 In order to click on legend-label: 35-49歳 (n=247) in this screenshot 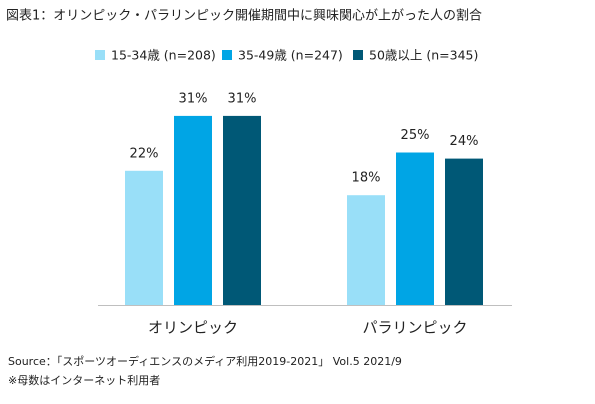, I will do `click(290, 55)`.